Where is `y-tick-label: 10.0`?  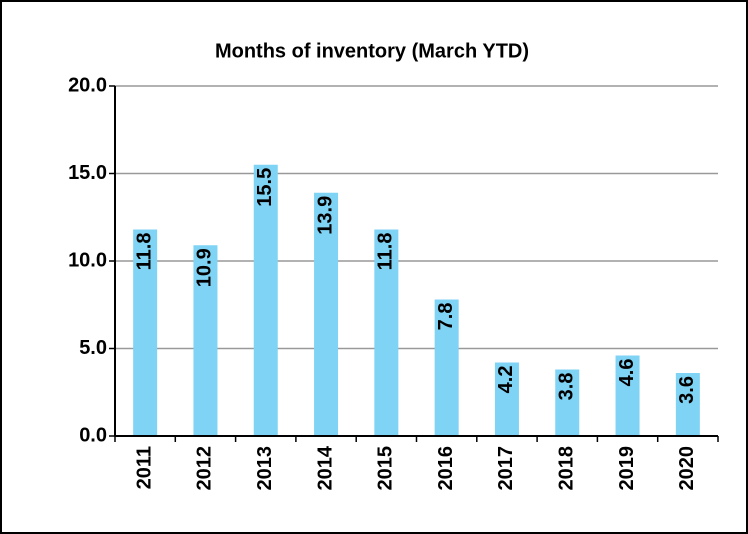 y-tick-label: 10.0 is located at coordinates (87, 260).